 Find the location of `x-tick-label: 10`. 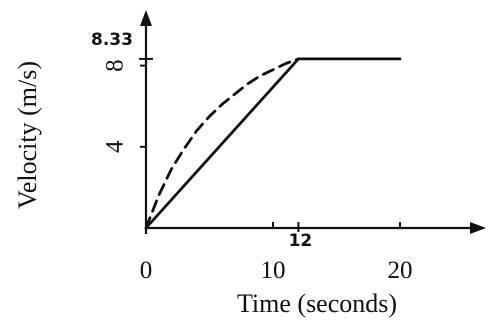

x-tick-label: 10 is located at coordinates (273, 270).